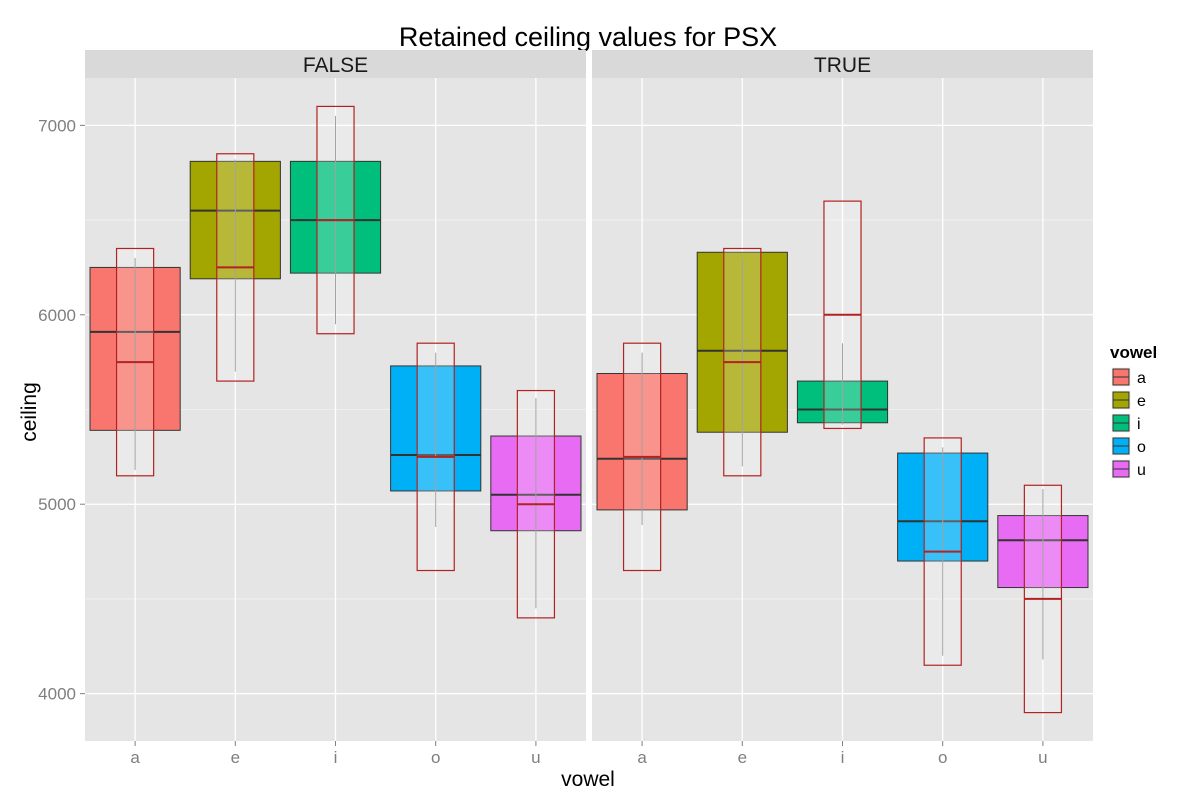  Describe the element at coordinates (1128, 469) in the screenshot. I see `legend-entry-u: u` at that location.